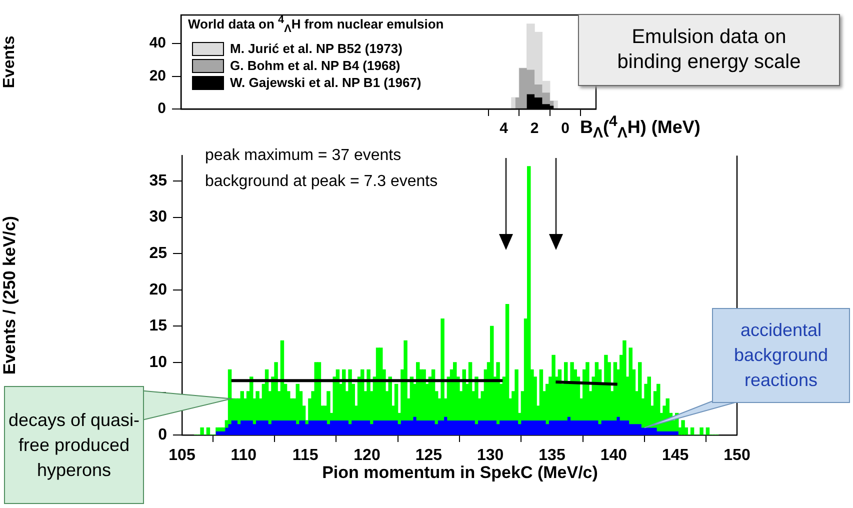 The width and height of the screenshot is (853, 508). Describe the element at coordinates (243, 455) in the screenshot. I see `x-tick-label: 110` at that location.